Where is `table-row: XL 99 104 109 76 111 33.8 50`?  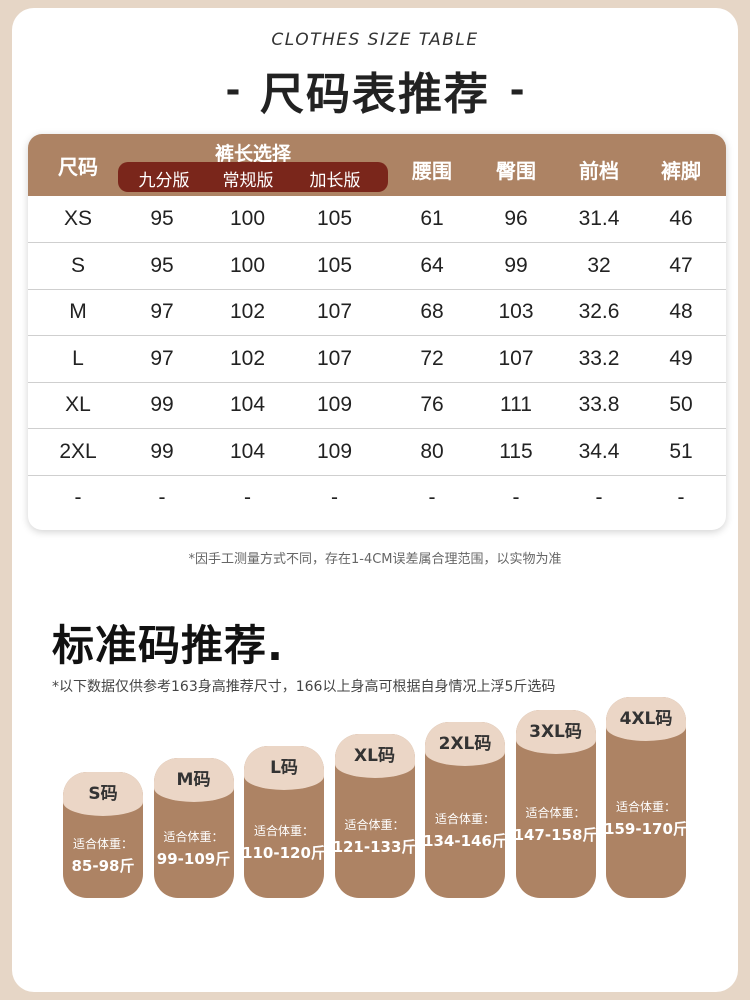
table-row: XL 99 104 109 76 111 33.8 50 is located at coordinates (377, 405).